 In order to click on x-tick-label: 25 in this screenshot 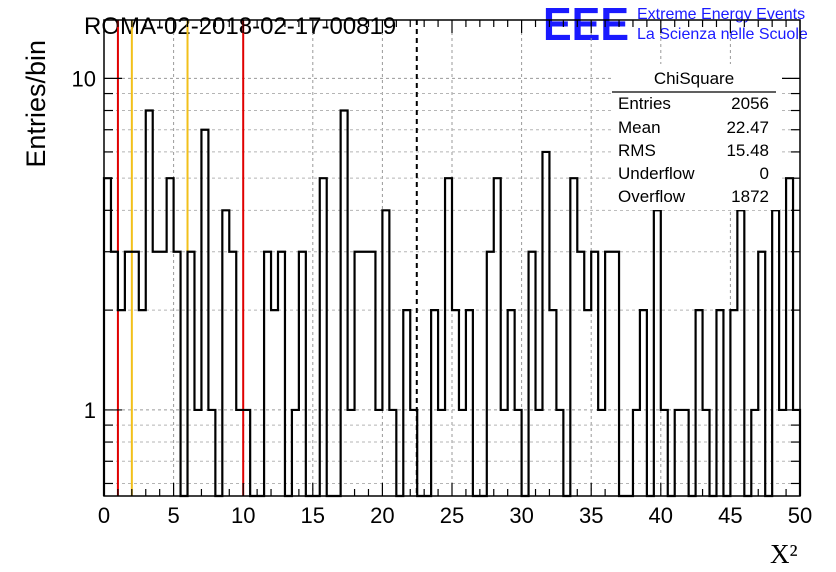, I will do `click(452, 515)`.